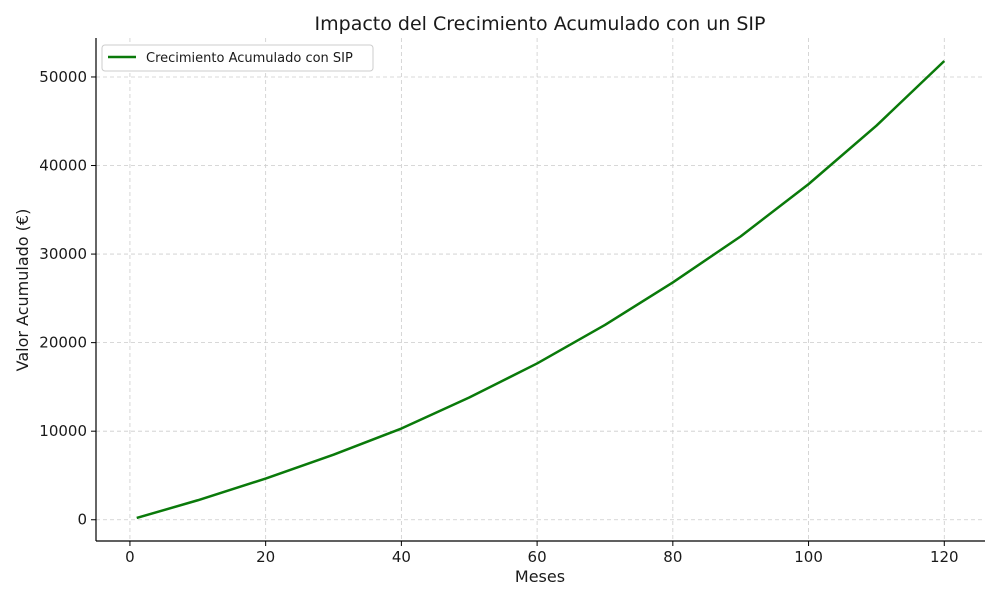 Image resolution: width=1000 pixels, height=600 pixels. What do you see at coordinates (82, 520) in the screenshot?
I see `y-tick-label-0: 0` at bounding box center [82, 520].